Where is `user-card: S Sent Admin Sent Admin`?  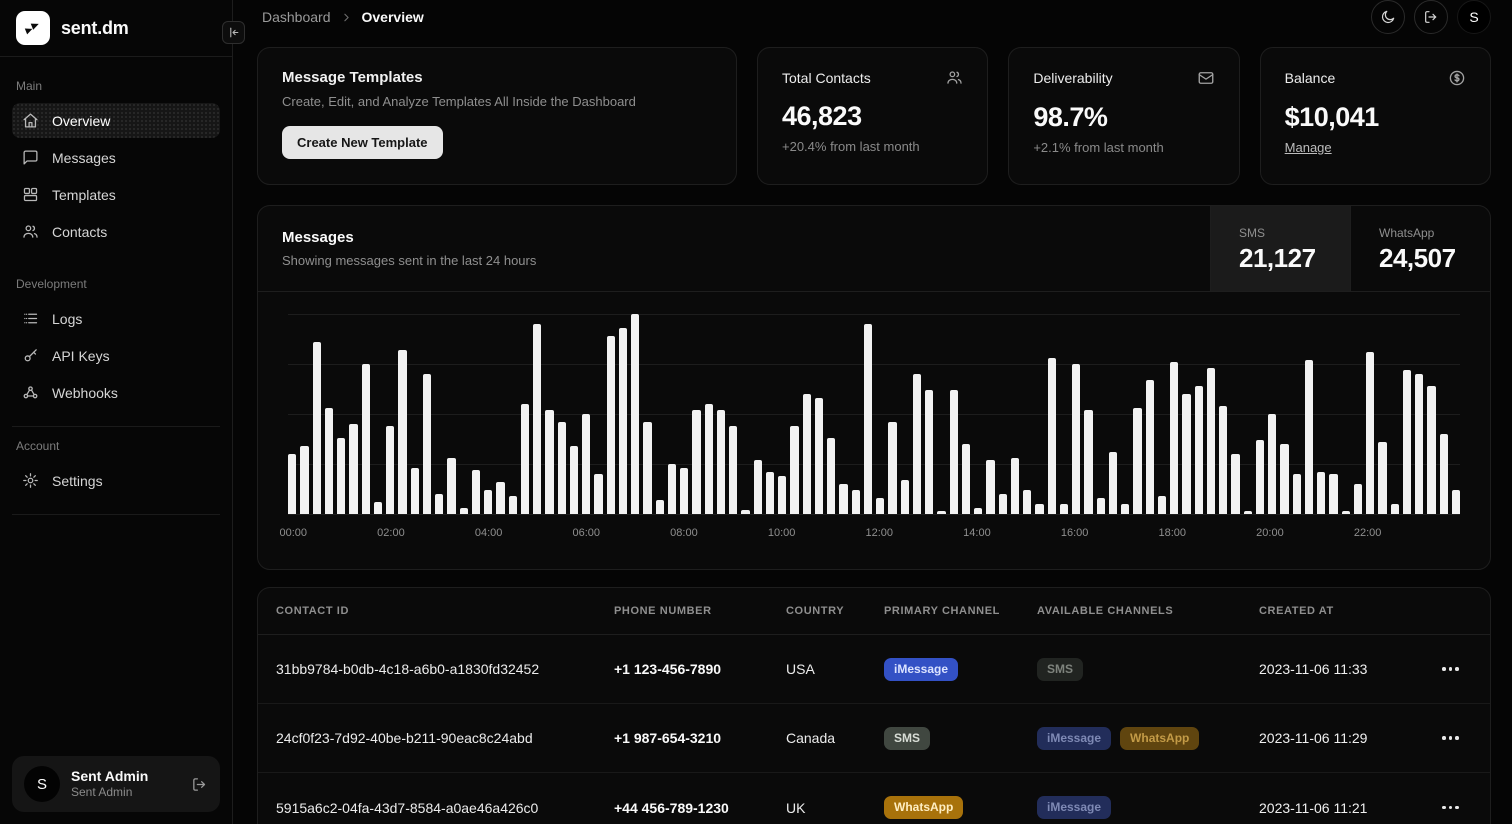
user-card: S Sent Admin Sent Admin is located at coordinates (116, 784).